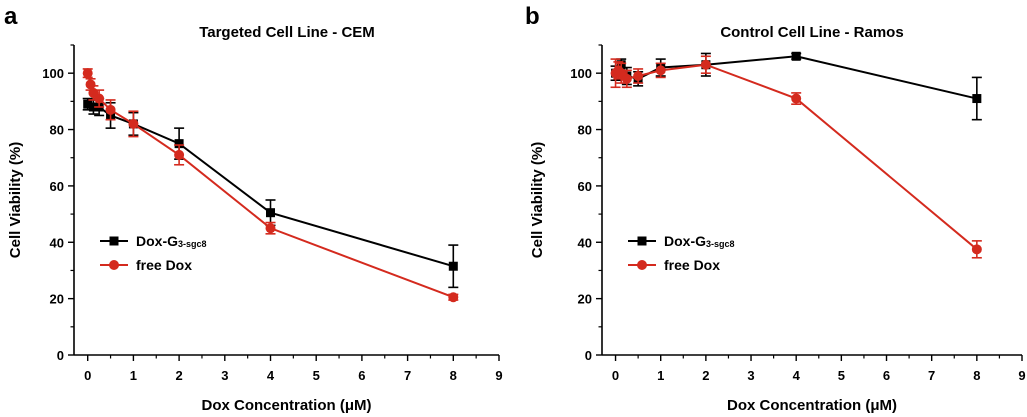 This screenshot has height=417, width=1027. What do you see at coordinates (796, 86) in the screenshot?
I see `series-dox-g3-sgc8` at bounding box center [796, 86].